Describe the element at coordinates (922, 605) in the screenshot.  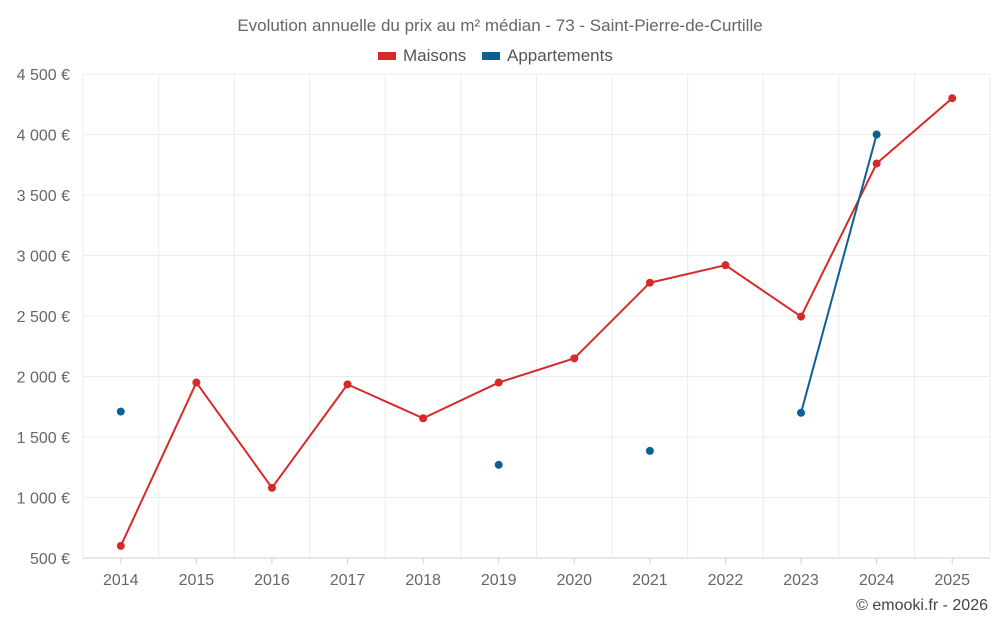
I see `credit-text: © emooki.fr - 2026` at that location.